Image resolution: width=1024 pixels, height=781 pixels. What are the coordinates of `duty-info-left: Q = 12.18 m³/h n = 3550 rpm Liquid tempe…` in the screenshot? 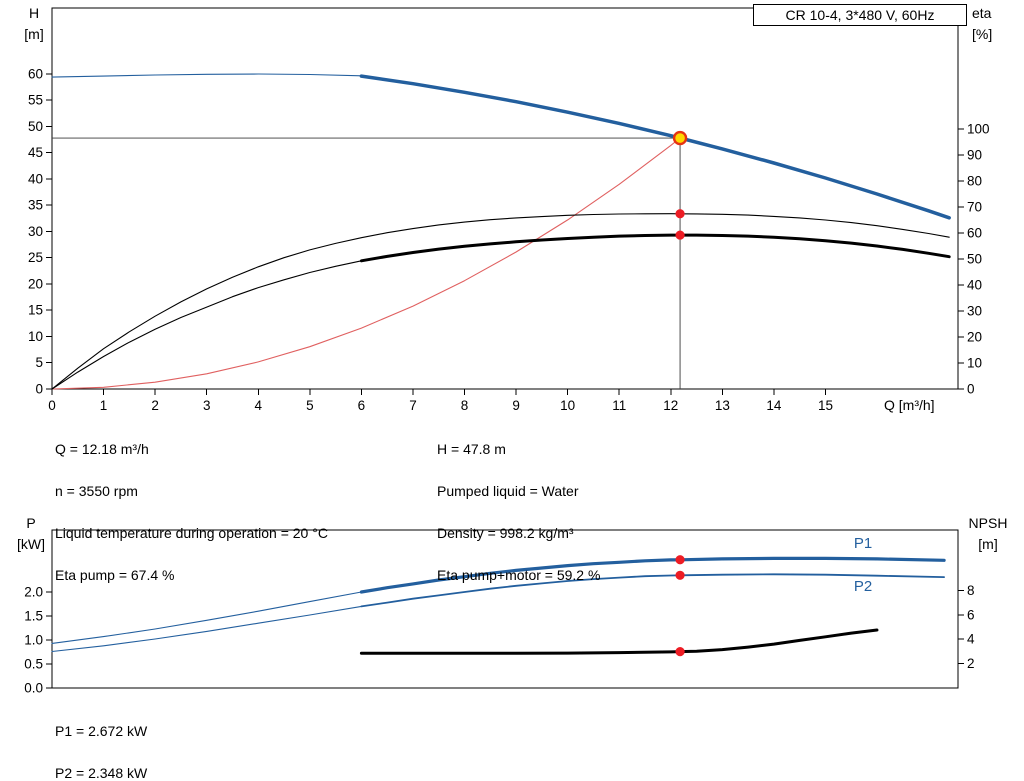 It's located at (191, 512).